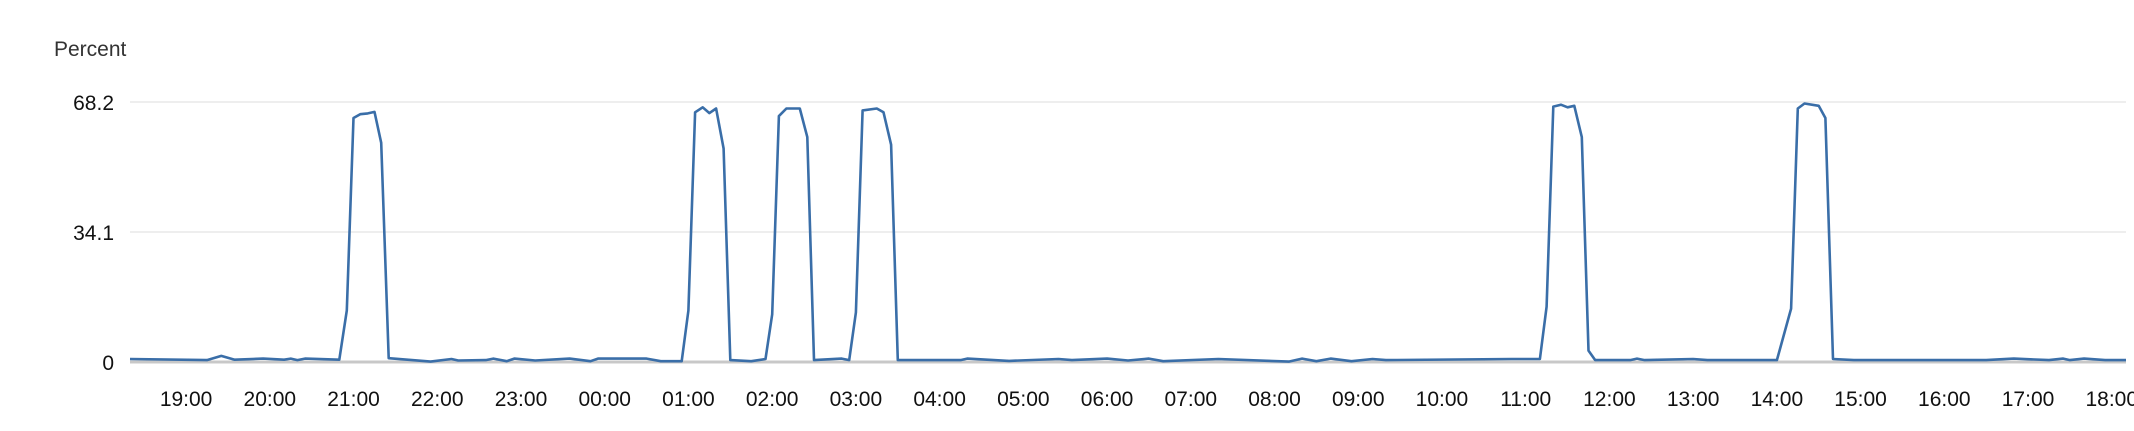 The width and height of the screenshot is (2134, 431). Describe the element at coordinates (93, 103) in the screenshot. I see `y-tick-label: 68.2` at that location.